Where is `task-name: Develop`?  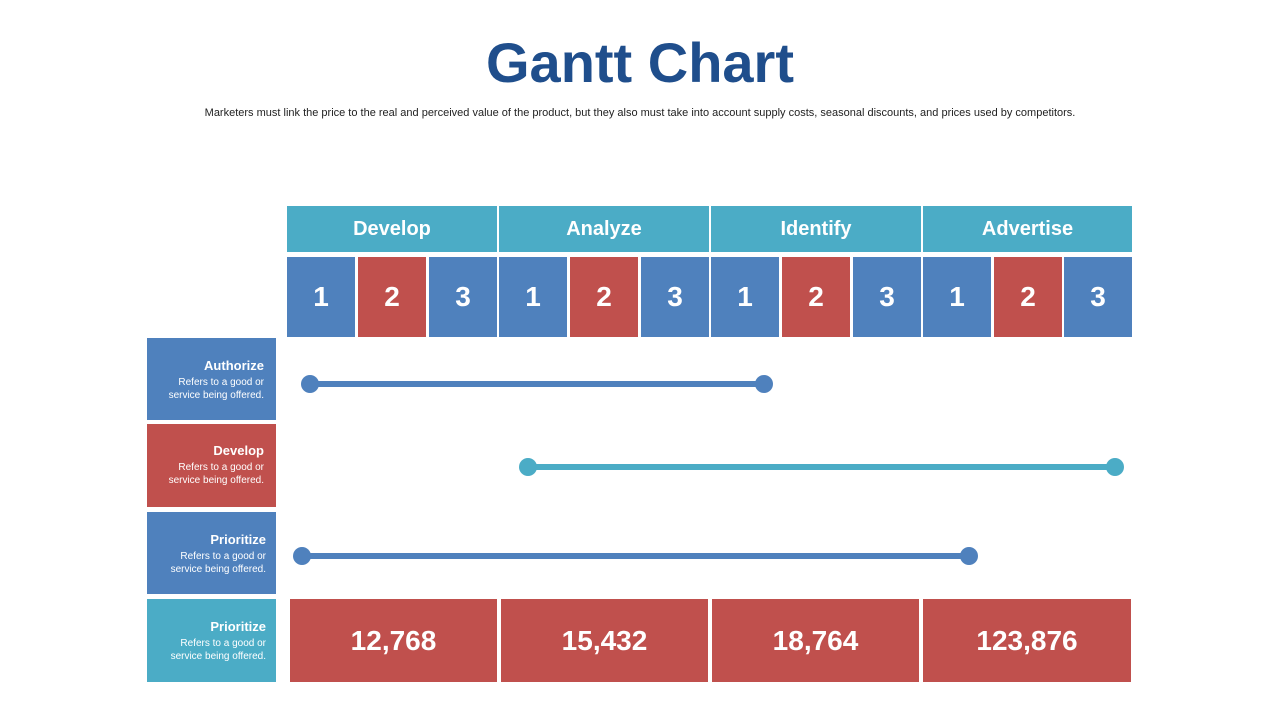 task-name: Develop is located at coordinates (238, 450).